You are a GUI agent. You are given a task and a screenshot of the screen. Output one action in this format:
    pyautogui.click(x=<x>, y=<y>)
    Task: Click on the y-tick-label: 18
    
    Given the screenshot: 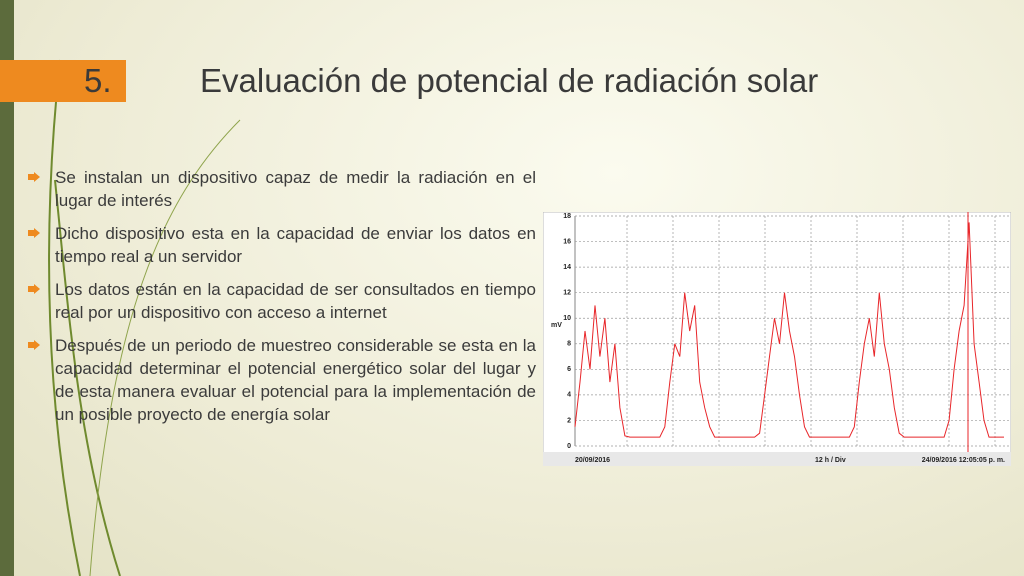 What is the action you would take?
    pyautogui.click(x=567, y=216)
    